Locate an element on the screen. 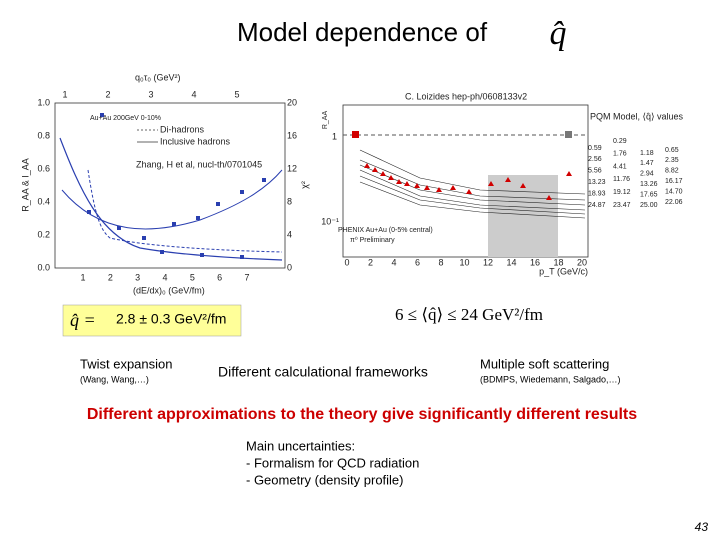 Image resolution: width=720 pixels, height=540 pixels. tick-label: 18 is located at coordinates (558, 262).